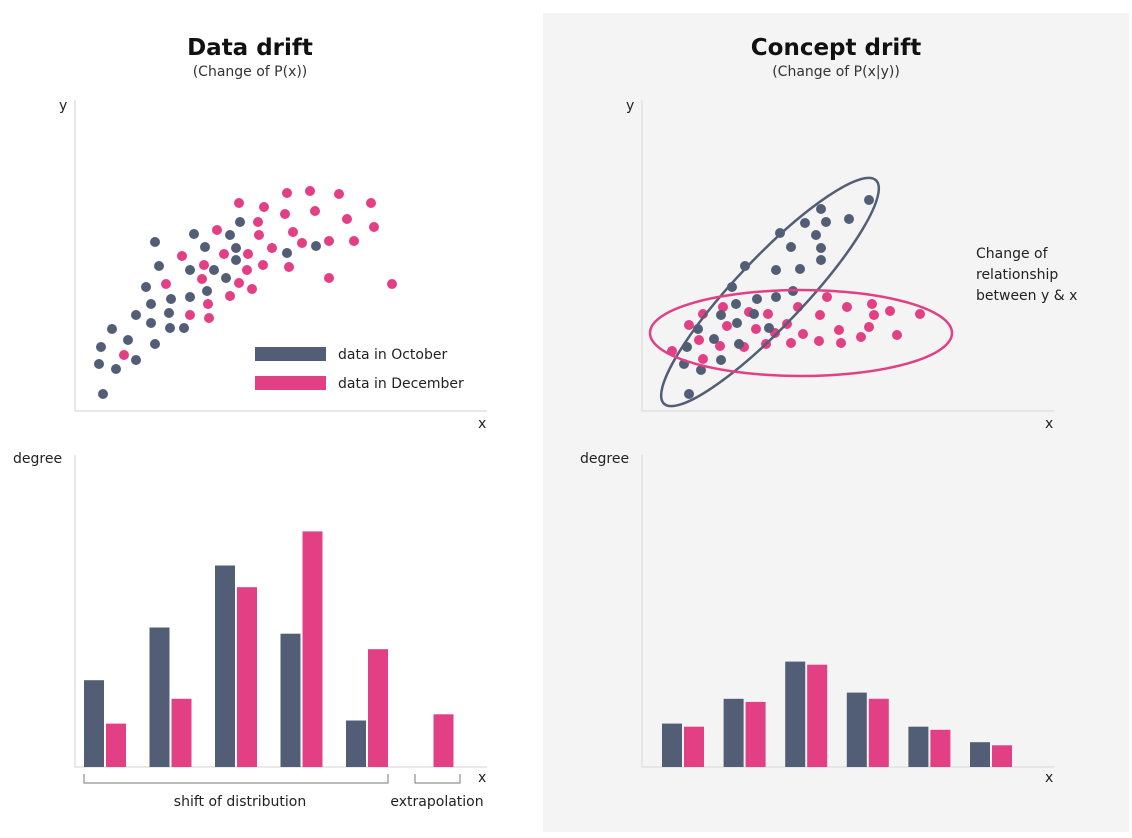  Describe the element at coordinates (436, 802) in the screenshot. I see `extrapolation-label: extrapolation` at that location.